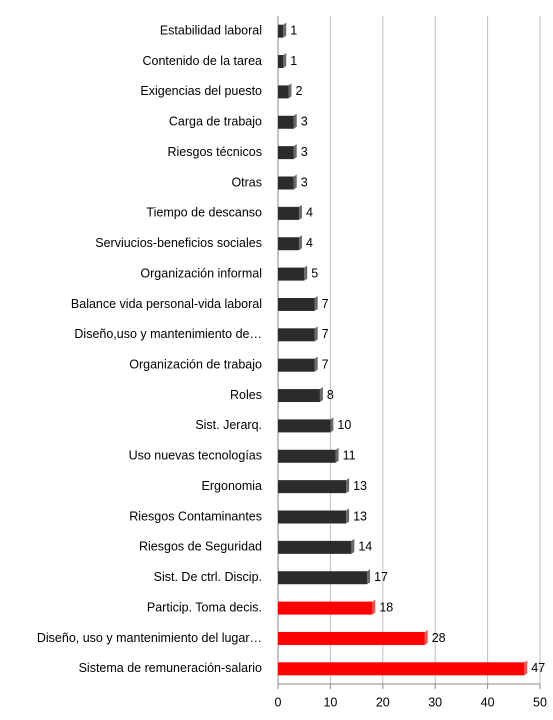  I want to click on x-tick-label: 40, so click(488, 702).